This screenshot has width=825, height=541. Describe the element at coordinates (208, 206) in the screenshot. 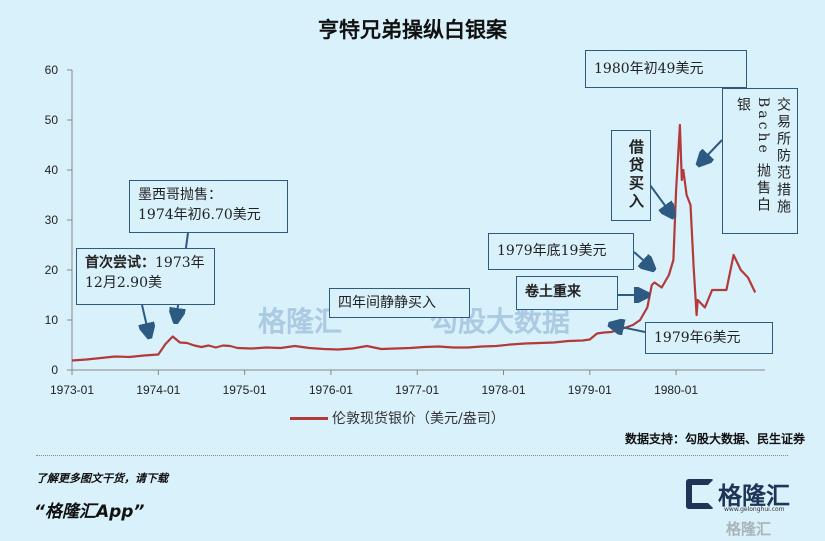

I see `annotation-mexico: 墨西哥抛售： 1974年初6.70美元` at that location.